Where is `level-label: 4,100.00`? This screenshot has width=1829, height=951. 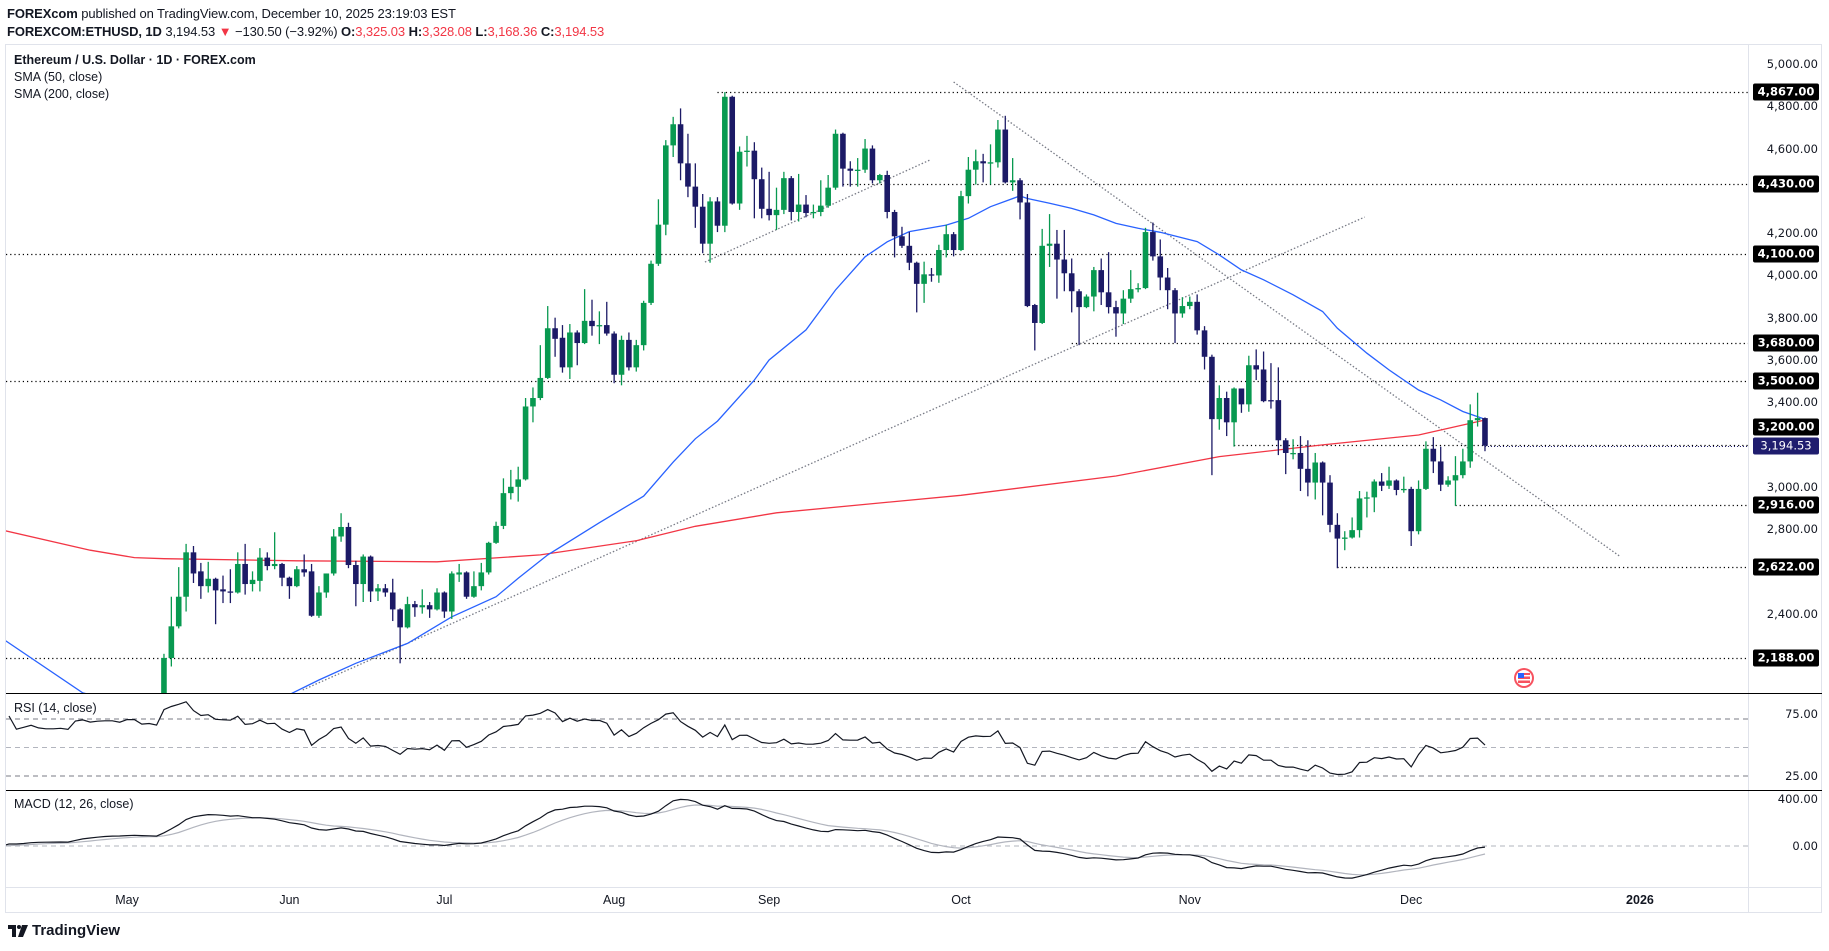 level-label: 4,100.00 is located at coordinates (1786, 254).